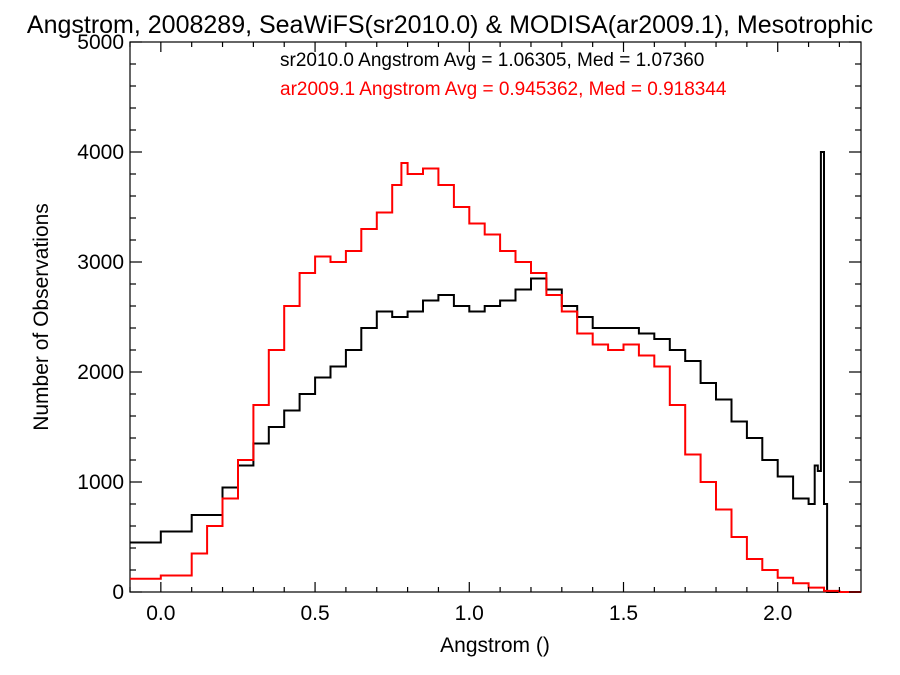 Image resolution: width=900 pixels, height=675 pixels. I want to click on y-tick-label: 4000, so click(100, 152).